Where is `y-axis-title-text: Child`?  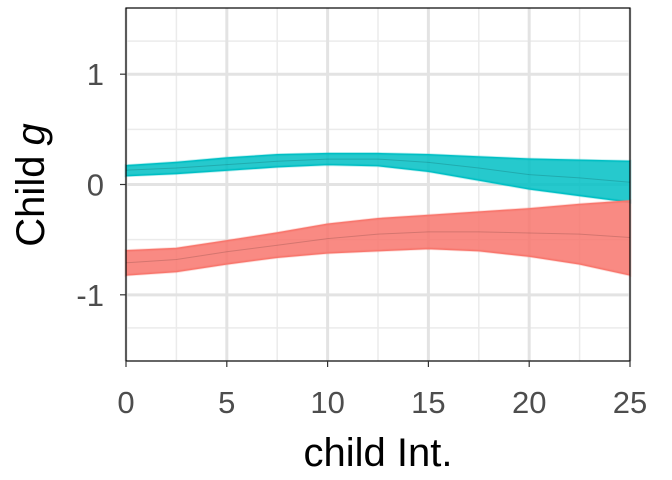
y-axis-title-text: Child is located at coordinates (31, 201).